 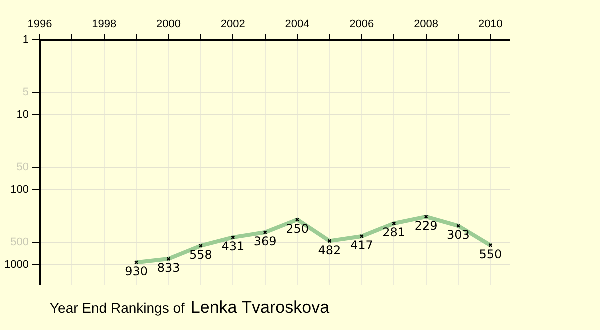 What do you see at coordinates (233, 247) in the screenshot?
I see `data-label: 431` at bounding box center [233, 247].